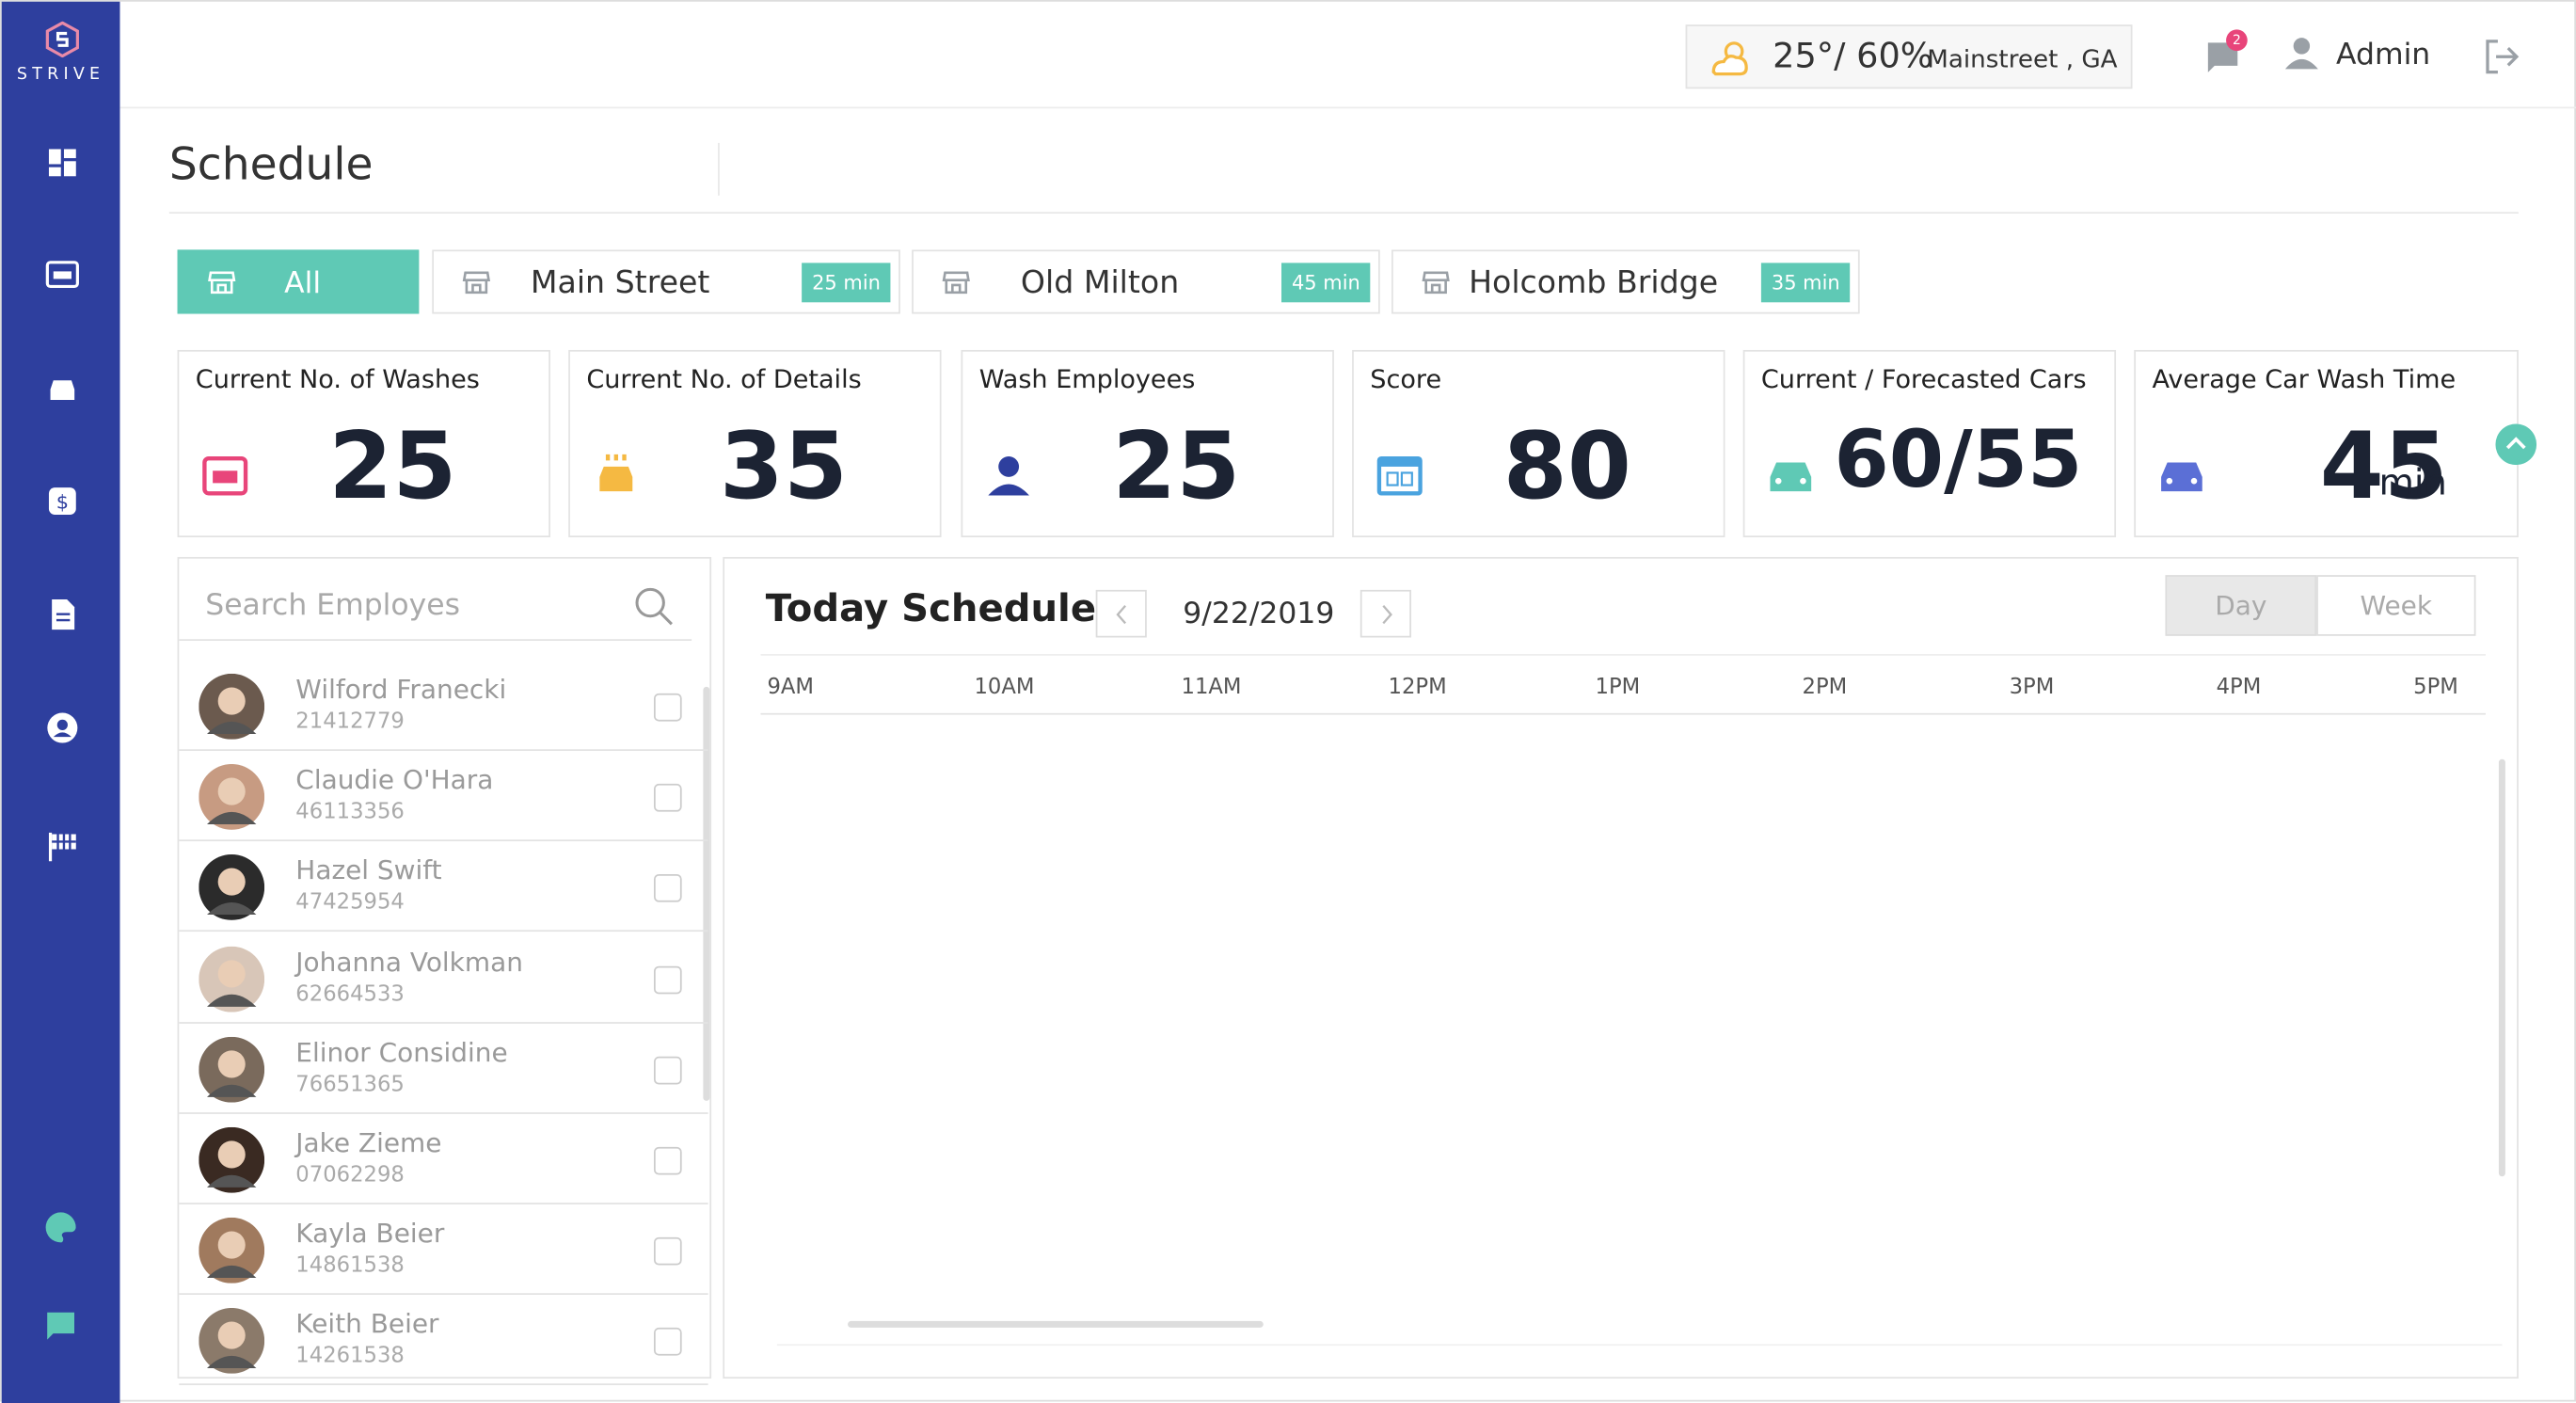 This screenshot has height=1403, width=2576. I want to click on logout, so click(2501, 56).